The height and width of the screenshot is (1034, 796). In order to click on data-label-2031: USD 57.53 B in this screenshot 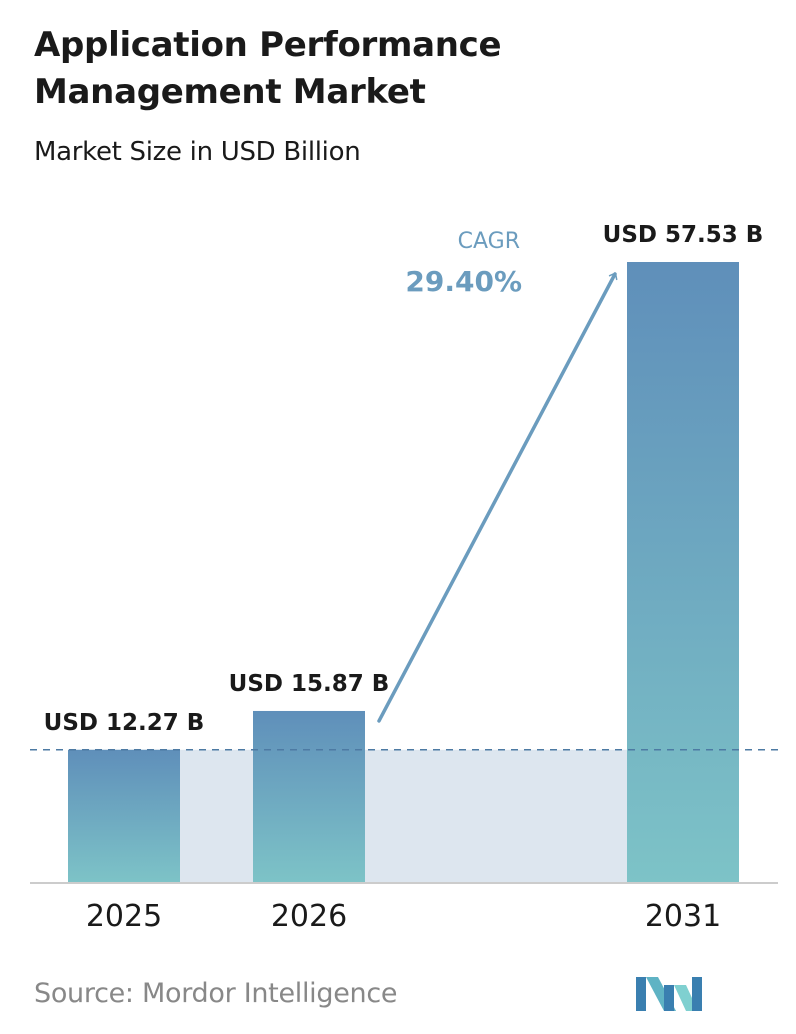, I will do `click(683, 235)`.